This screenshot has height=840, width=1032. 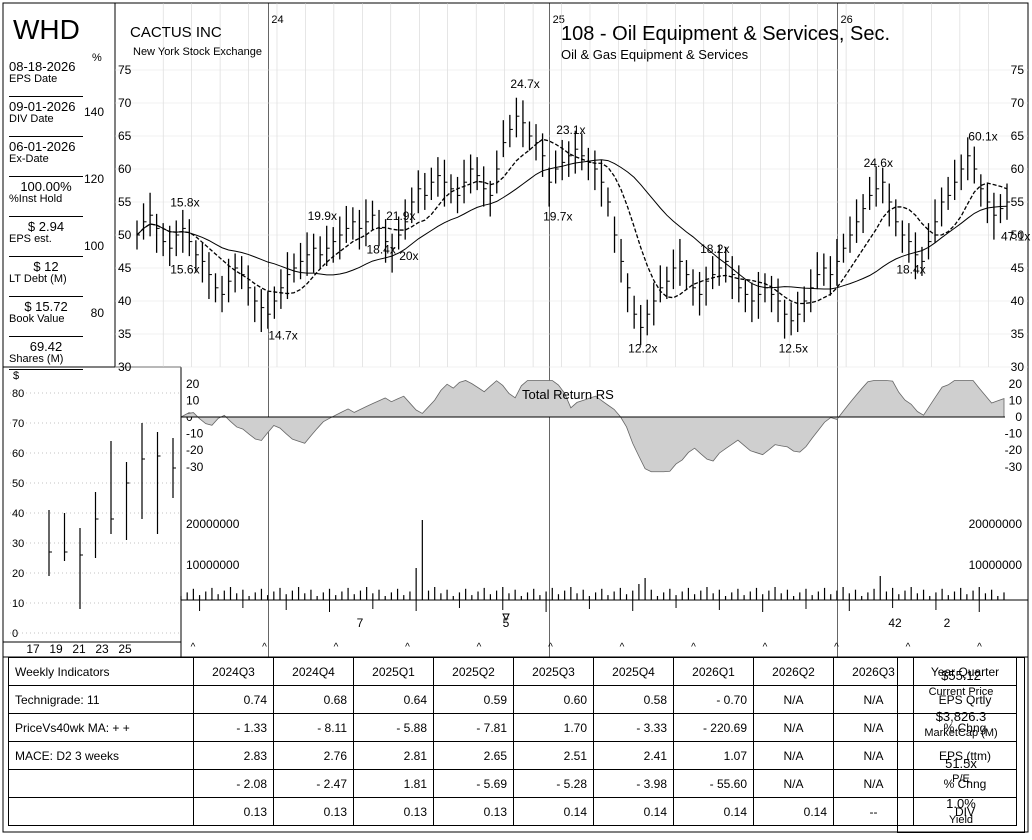 What do you see at coordinates (46, 226) in the screenshot?
I see `sidebar-fact-value: $ 2.94` at bounding box center [46, 226].